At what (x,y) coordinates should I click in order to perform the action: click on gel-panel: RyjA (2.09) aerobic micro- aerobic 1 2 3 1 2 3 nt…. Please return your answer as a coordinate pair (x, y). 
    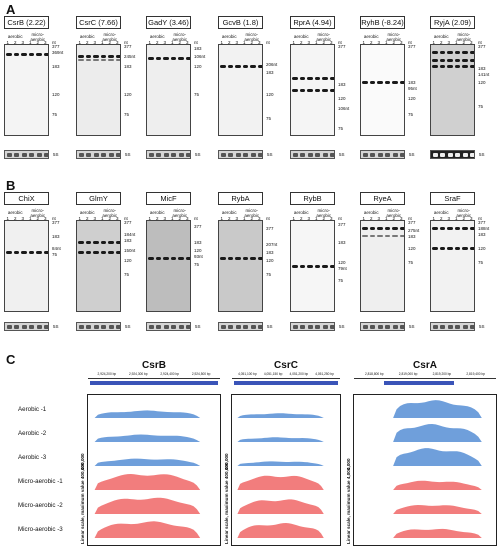
    Looking at the image, I should click on (463, 91).